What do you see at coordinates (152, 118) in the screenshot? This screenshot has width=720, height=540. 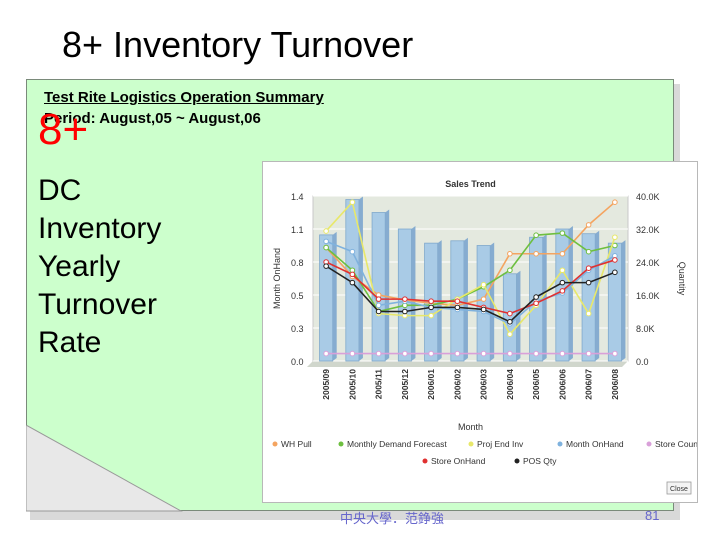 I see `summary-period: Period: August,05 ~ August,06` at bounding box center [152, 118].